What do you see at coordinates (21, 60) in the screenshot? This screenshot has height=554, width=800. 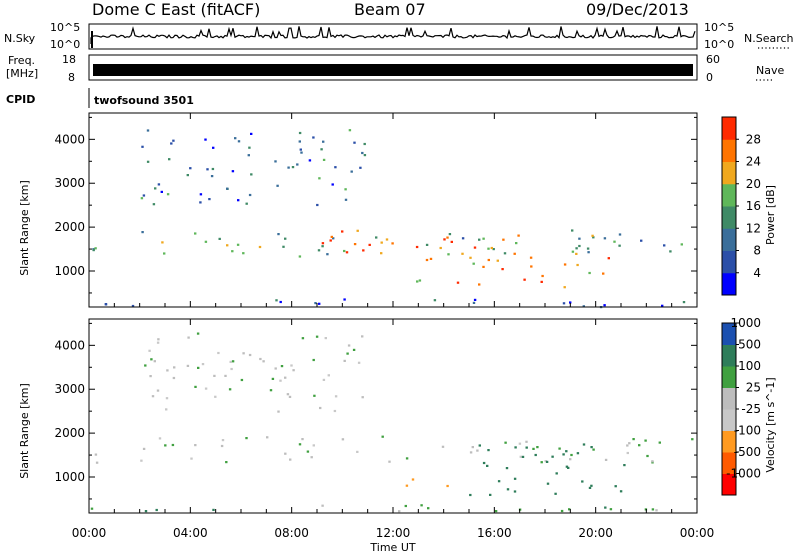 I see `freq-label-1: Freq.` at bounding box center [21, 60].